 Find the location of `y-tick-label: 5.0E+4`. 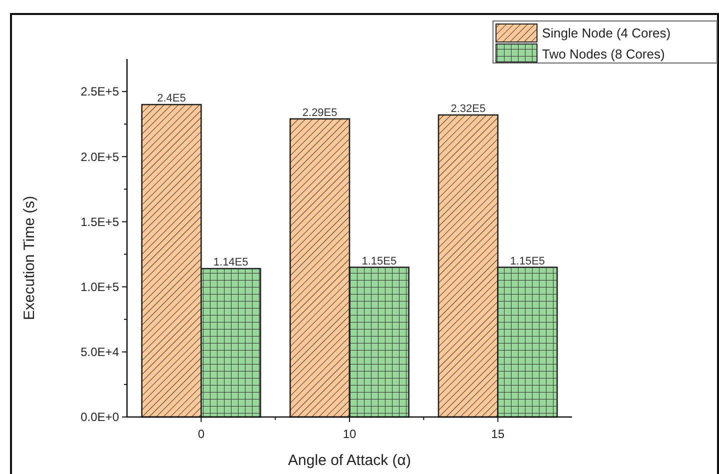

y-tick-label: 5.0E+4 is located at coordinates (100, 352).